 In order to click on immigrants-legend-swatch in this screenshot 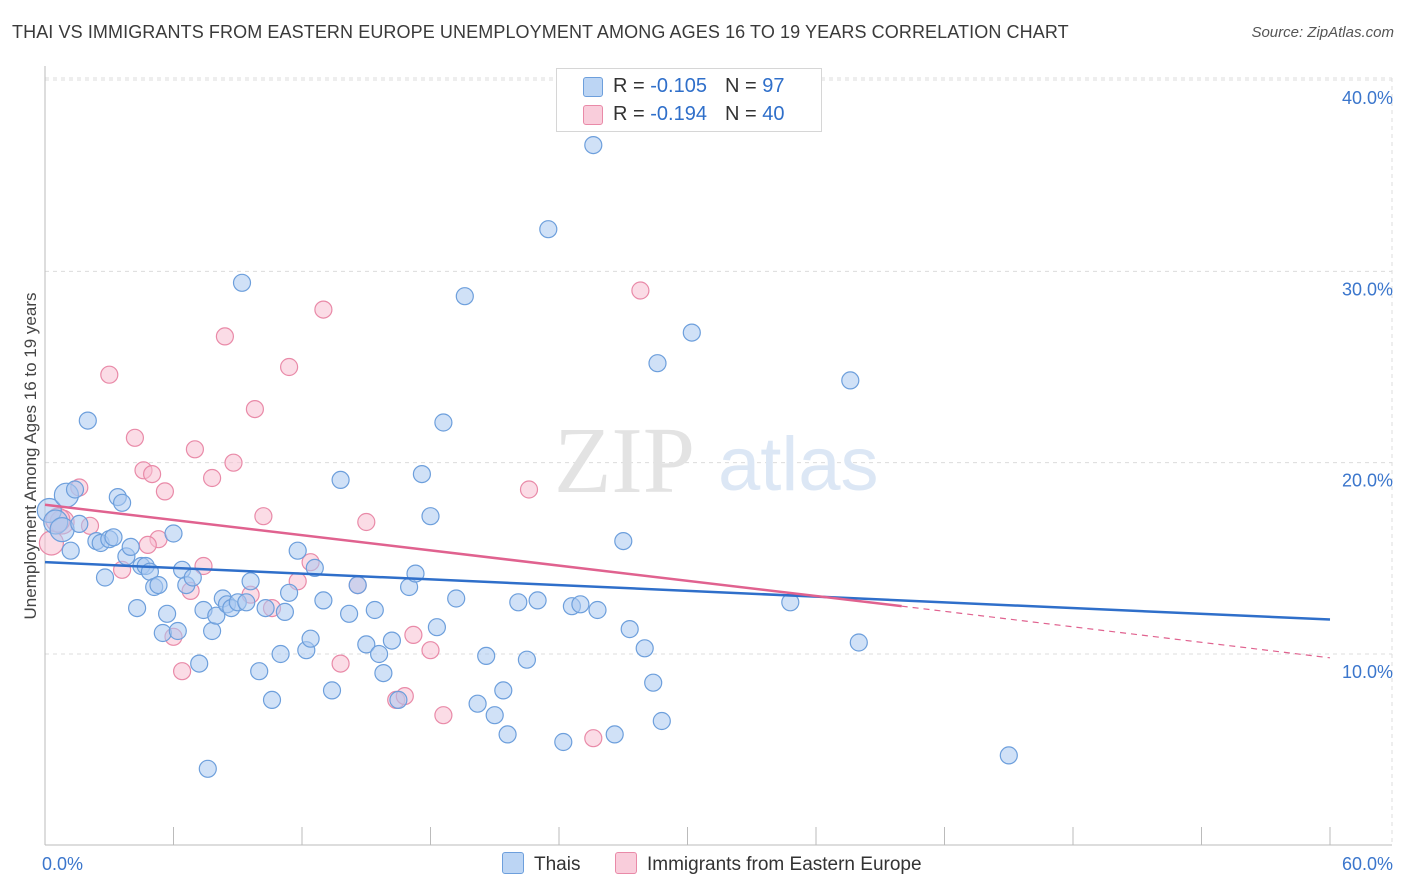, I will do `click(626, 863)`.